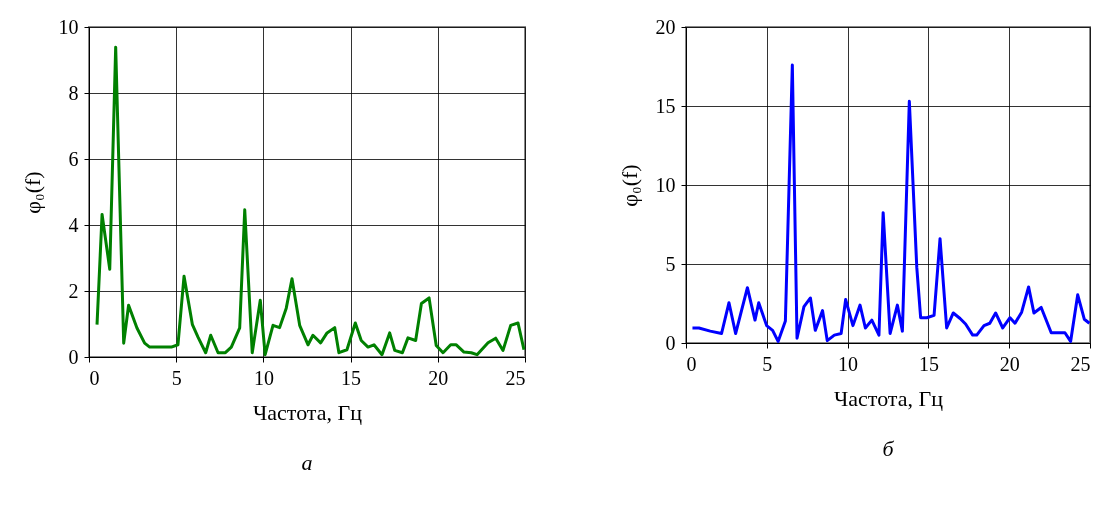 The image size is (1104, 507). Describe the element at coordinates (73, 224) in the screenshot. I see `y-tick-label: 4` at that location.